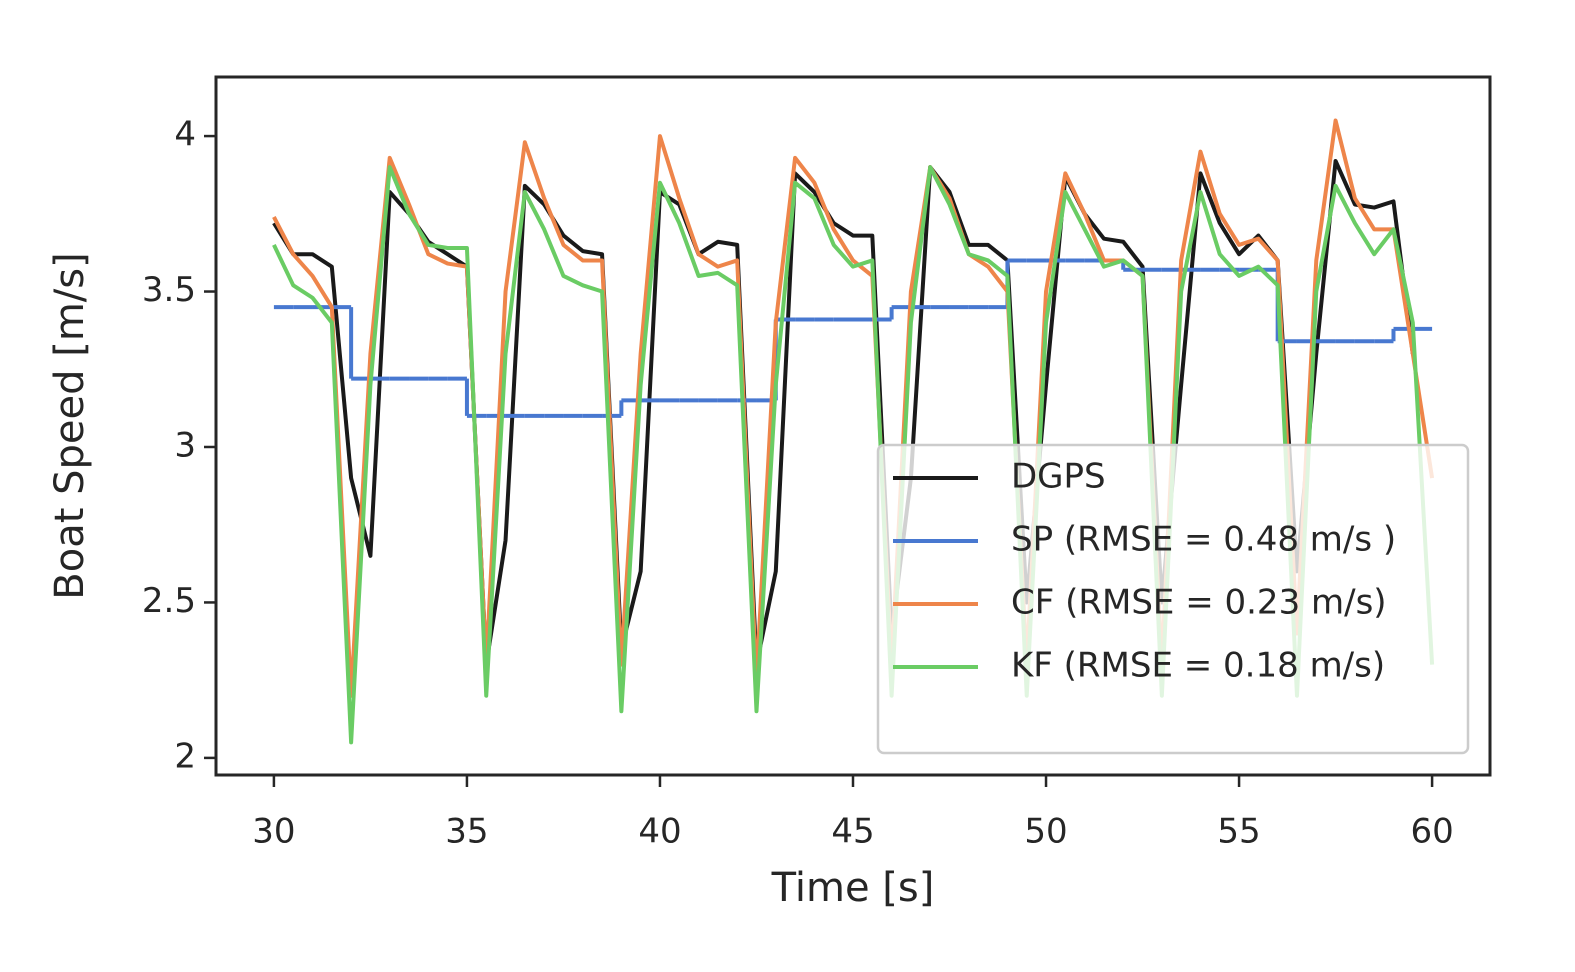 This screenshot has height=972, width=1575. Describe the element at coordinates (853, 888) in the screenshot. I see `x-axis-label: Time [s]` at that location.